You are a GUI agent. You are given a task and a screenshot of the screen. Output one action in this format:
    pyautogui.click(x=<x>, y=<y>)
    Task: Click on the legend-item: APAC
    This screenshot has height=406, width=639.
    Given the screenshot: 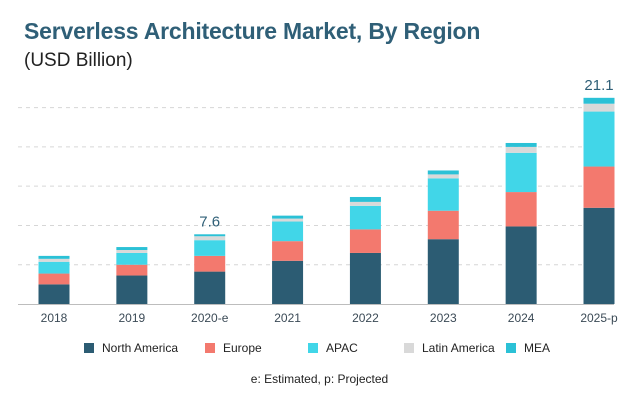 What is the action you would take?
    pyautogui.click(x=356, y=348)
    